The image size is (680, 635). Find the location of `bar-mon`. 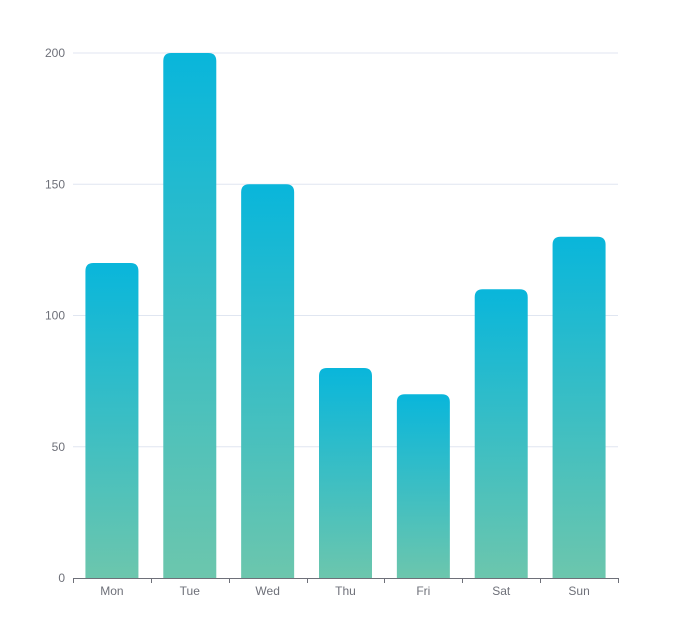

bar-mon is located at coordinates (112, 420).